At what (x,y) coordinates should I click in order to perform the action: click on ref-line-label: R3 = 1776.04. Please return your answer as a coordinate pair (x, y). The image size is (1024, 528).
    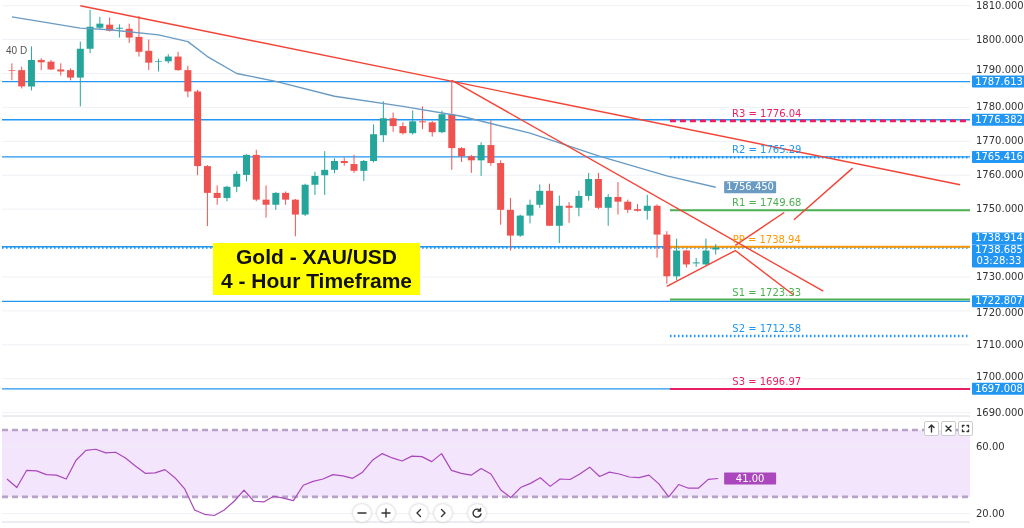
    Looking at the image, I should click on (767, 113).